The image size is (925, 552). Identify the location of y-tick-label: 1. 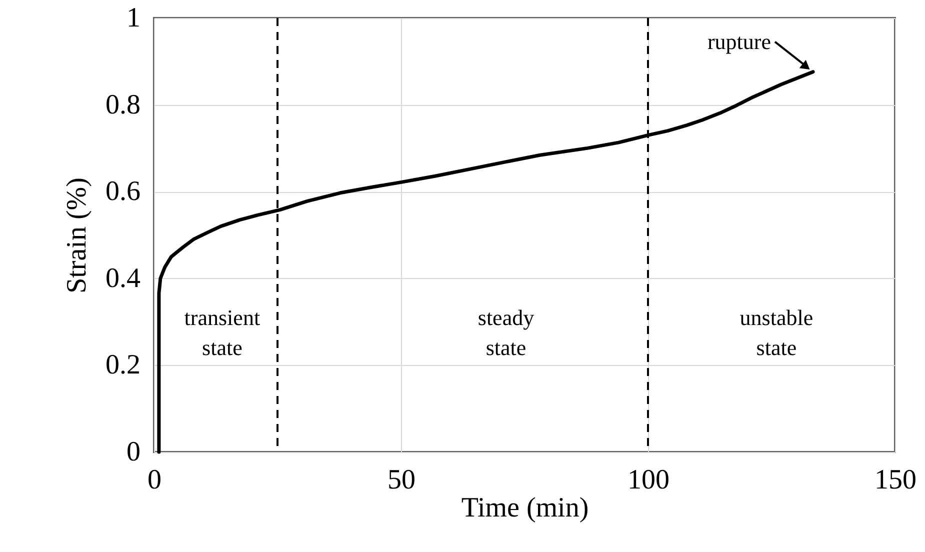
(133, 18).